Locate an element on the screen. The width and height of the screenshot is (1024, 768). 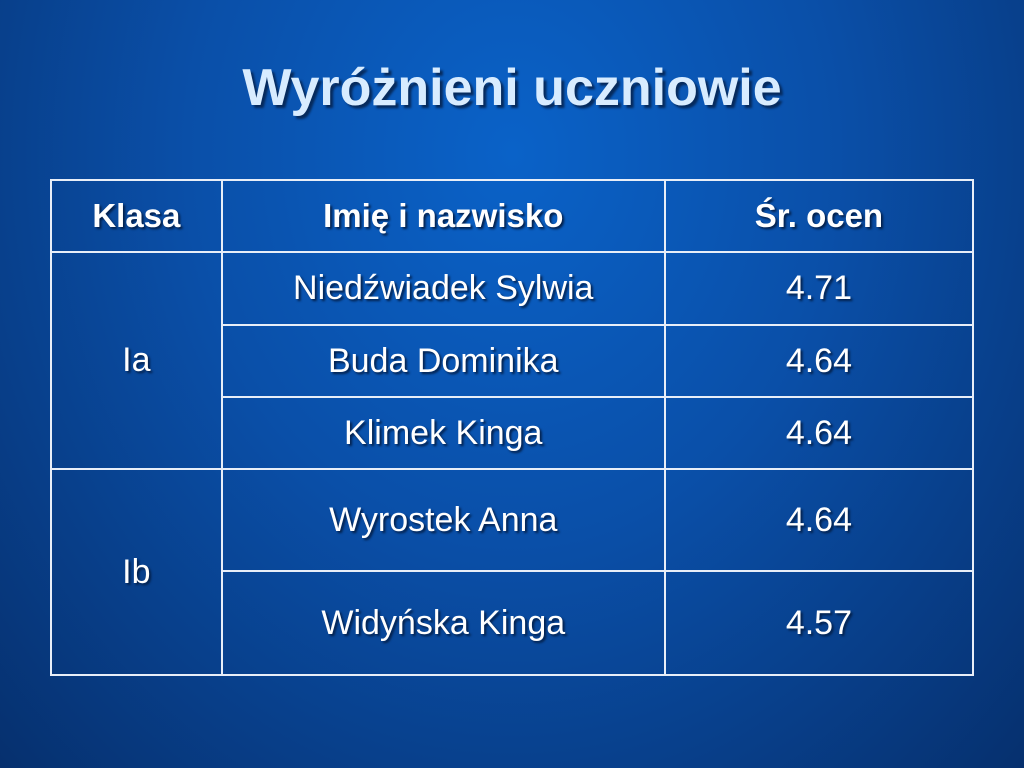
class-cell: Ia is located at coordinates (136, 360).